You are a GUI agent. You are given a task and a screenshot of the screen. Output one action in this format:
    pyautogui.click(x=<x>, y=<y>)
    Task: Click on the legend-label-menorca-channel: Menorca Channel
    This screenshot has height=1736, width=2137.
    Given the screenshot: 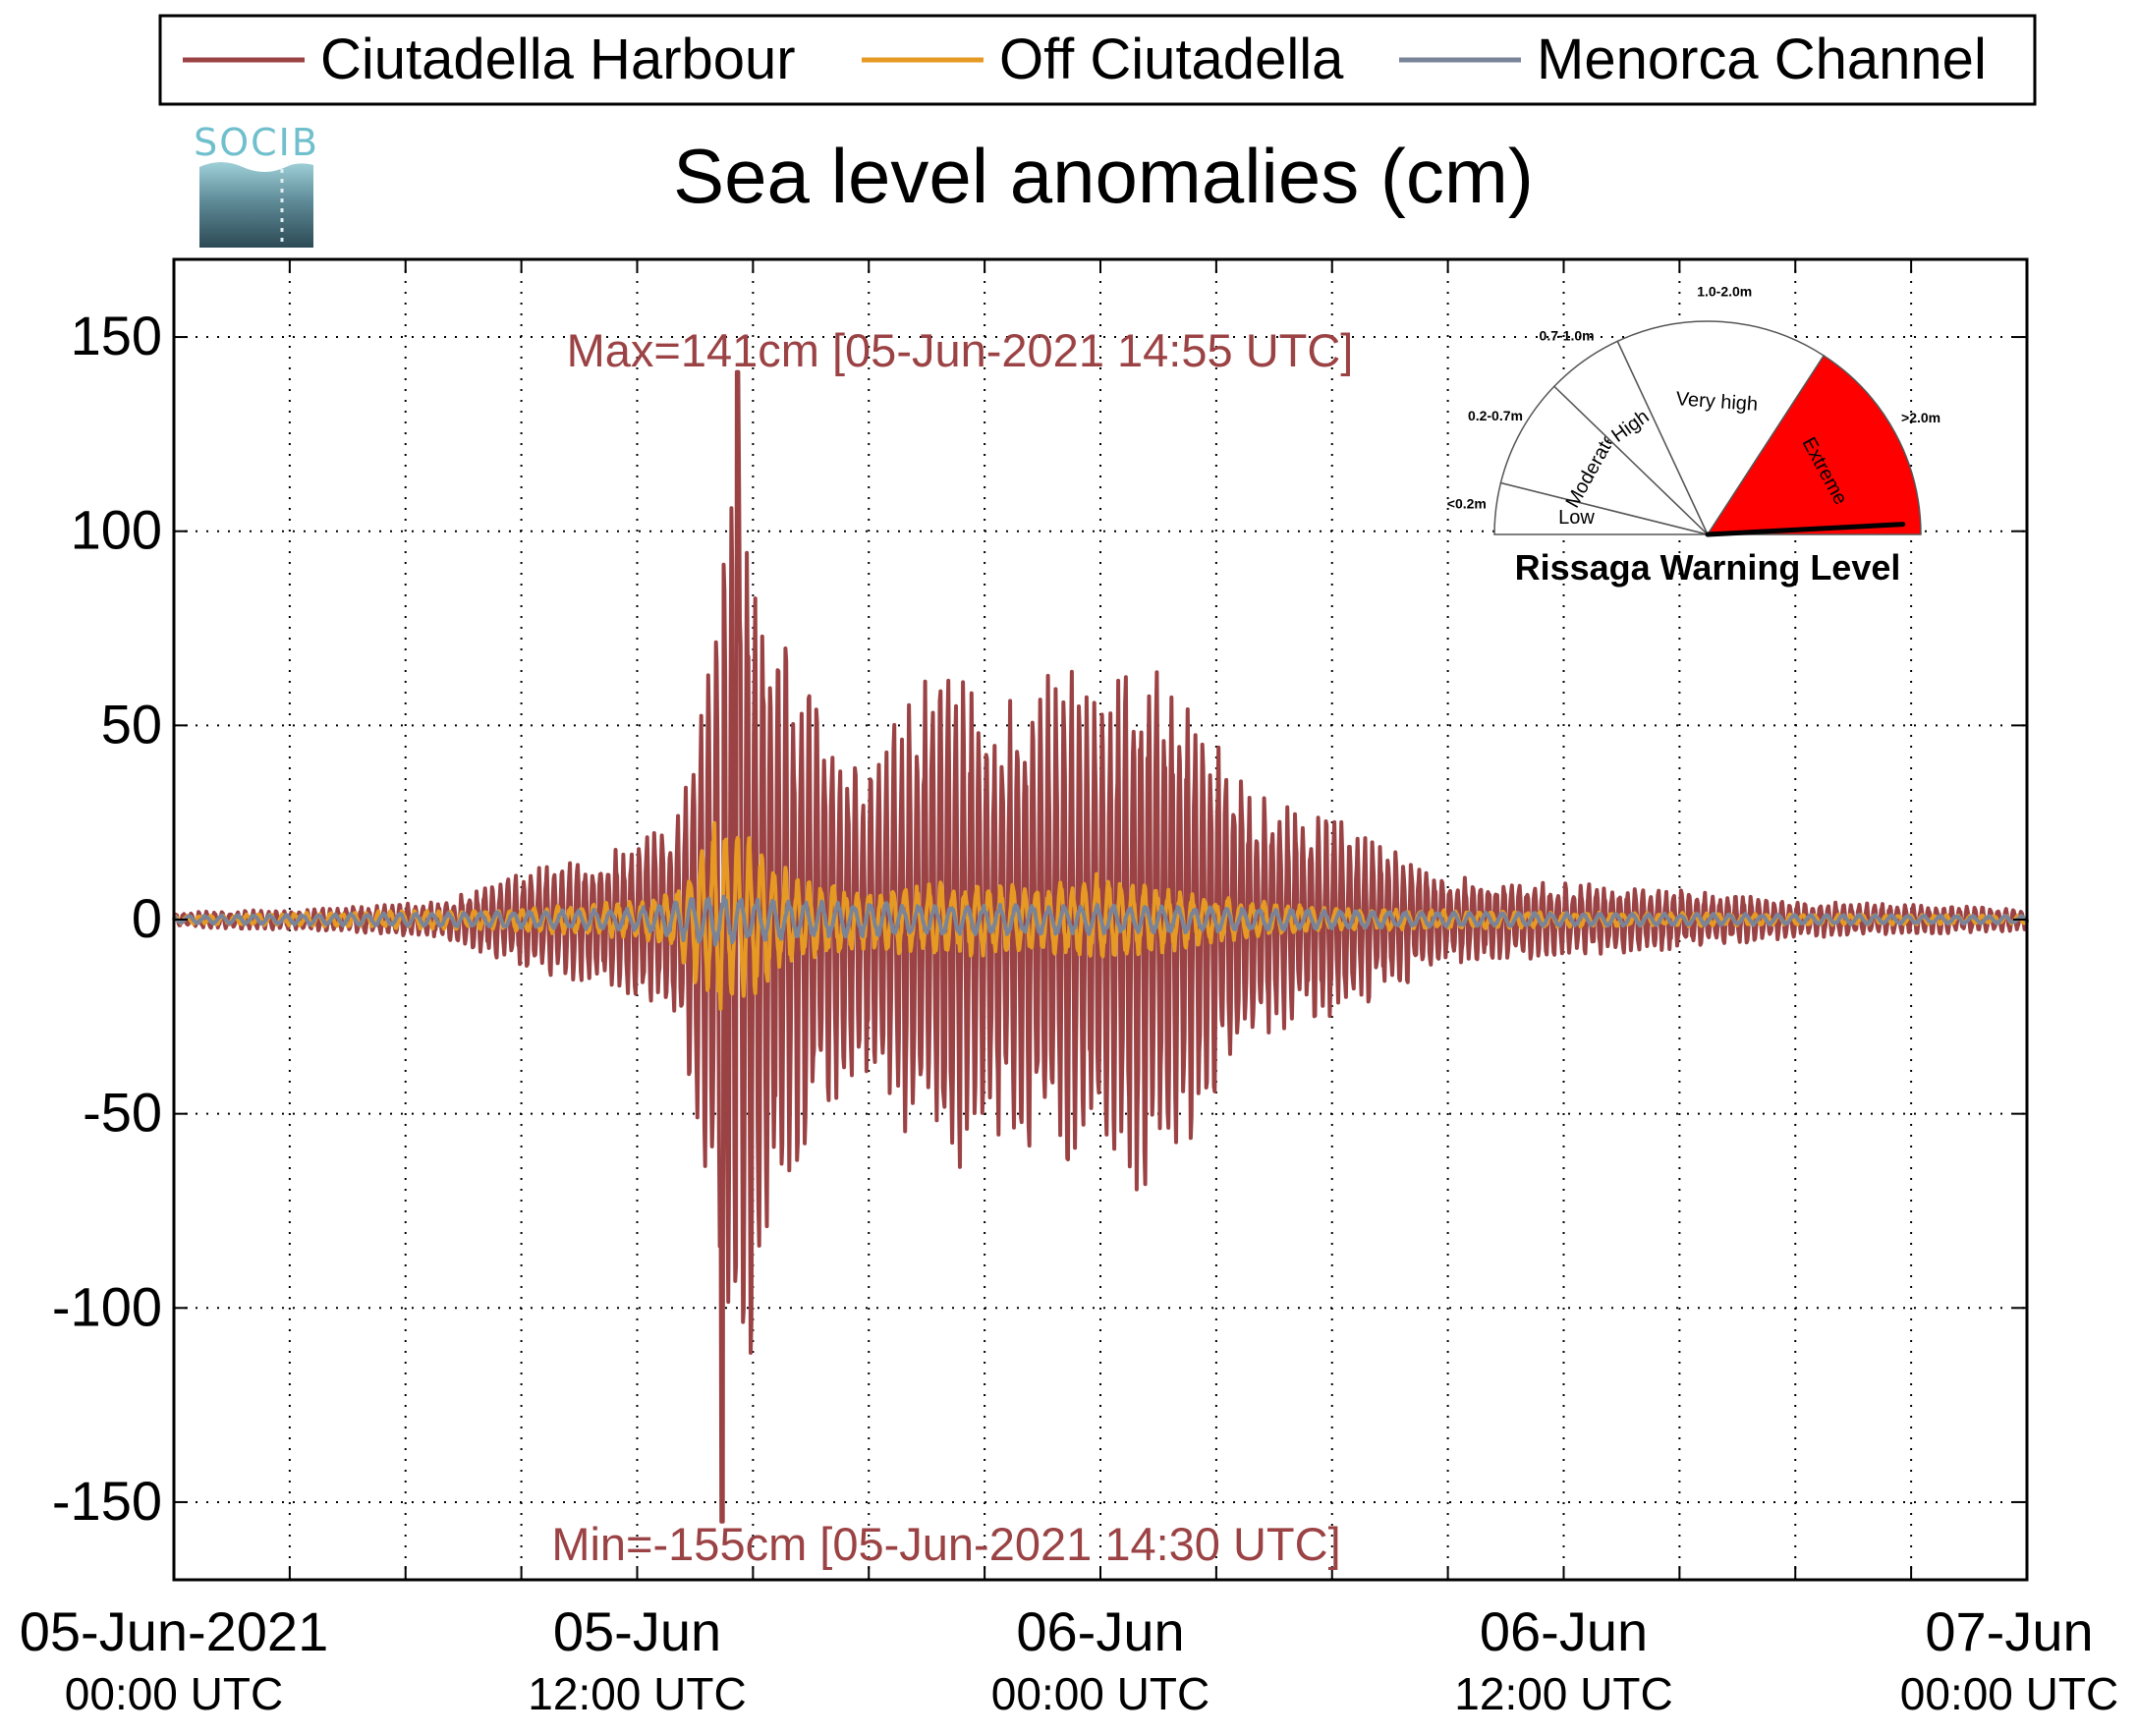 What is the action you would take?
    pyautogui.click(x=1762, y=59)
    